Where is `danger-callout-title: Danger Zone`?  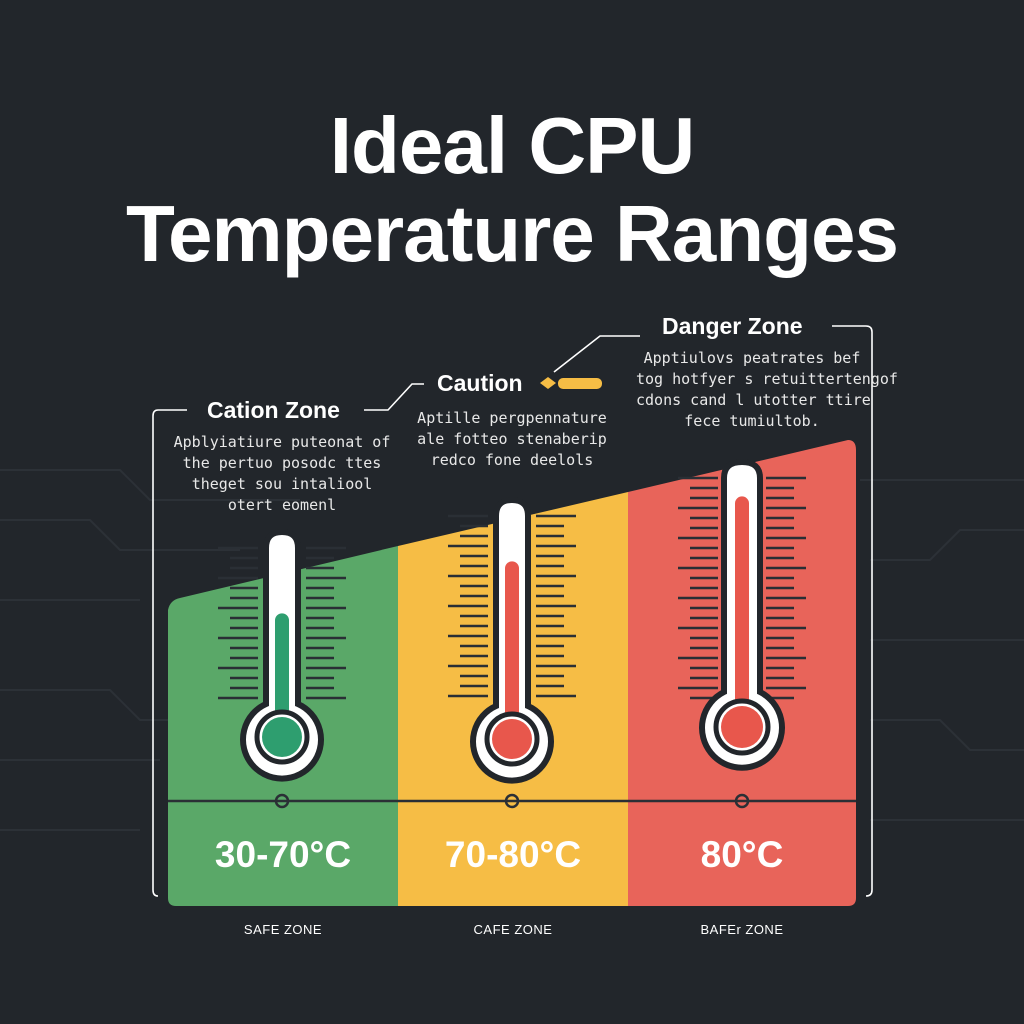
danger-callout-title: Danger Zone is located at coordinates (732, 326).